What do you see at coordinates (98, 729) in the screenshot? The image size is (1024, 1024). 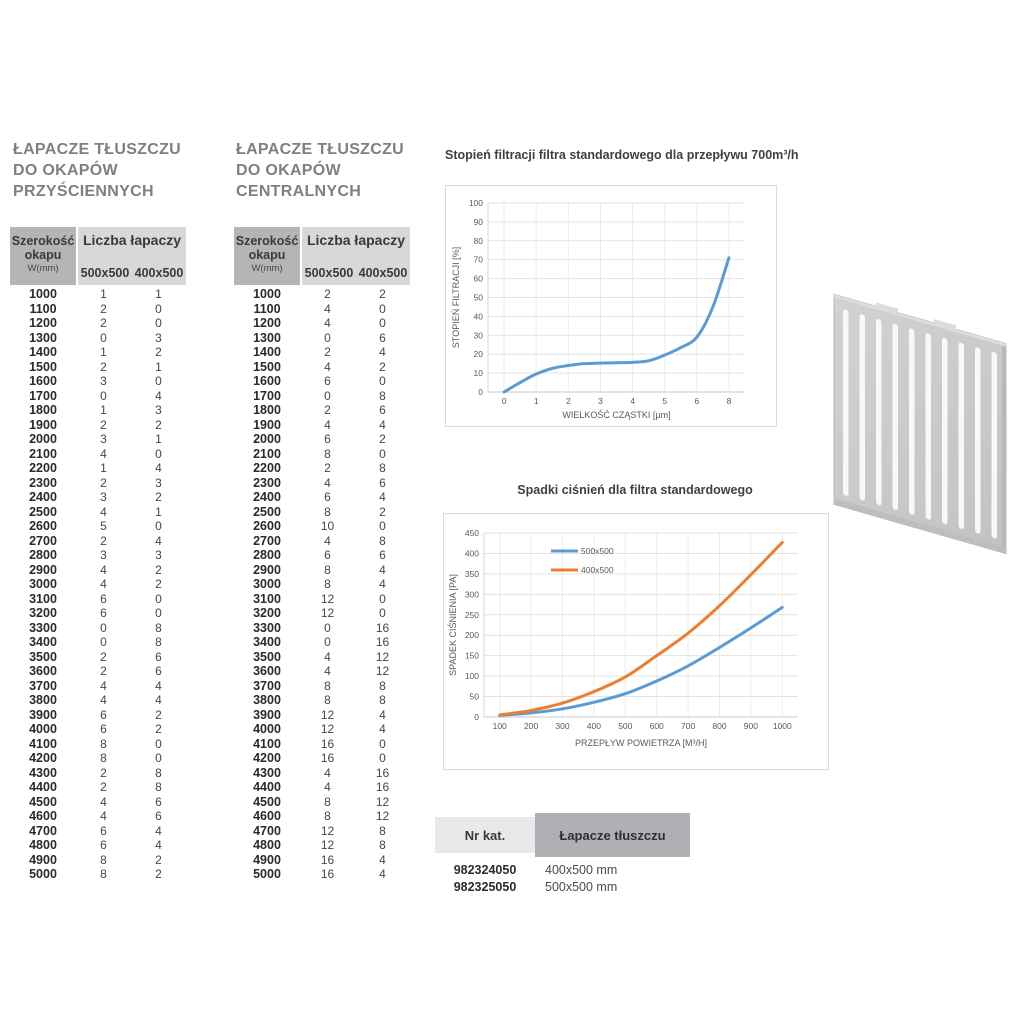 I see `table-row: 4000 6 2` at bounding box center [98, 729].